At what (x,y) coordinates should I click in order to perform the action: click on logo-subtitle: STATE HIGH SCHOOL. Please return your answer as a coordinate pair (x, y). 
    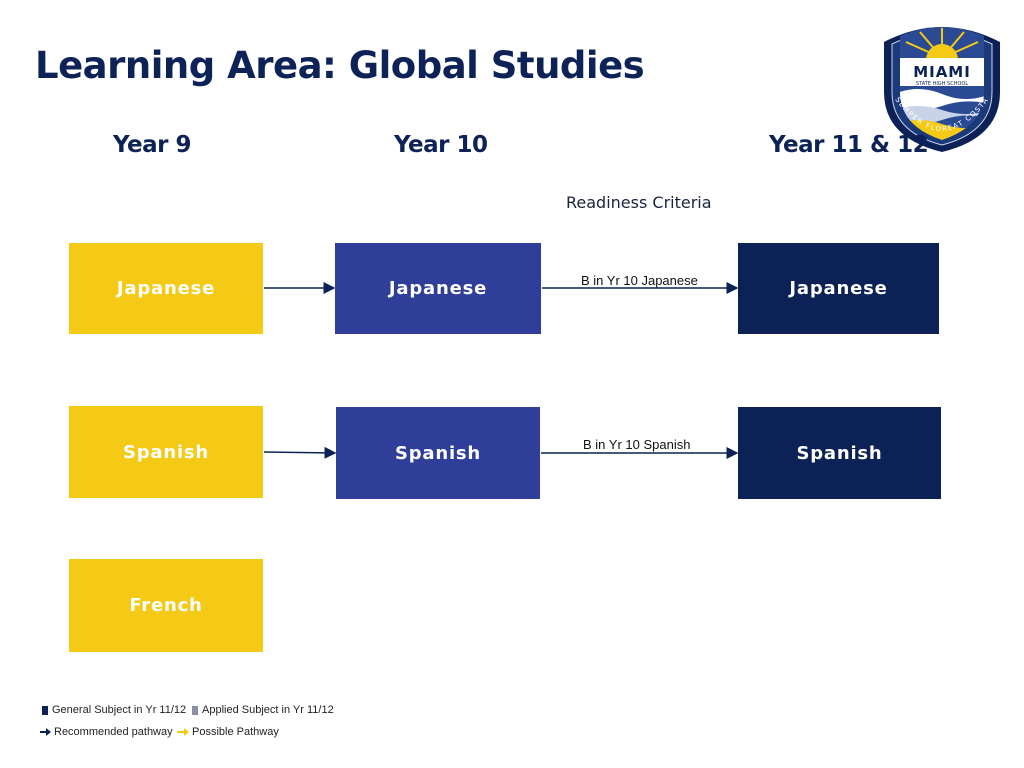
    Looking at the image, I should click on (942, 84).